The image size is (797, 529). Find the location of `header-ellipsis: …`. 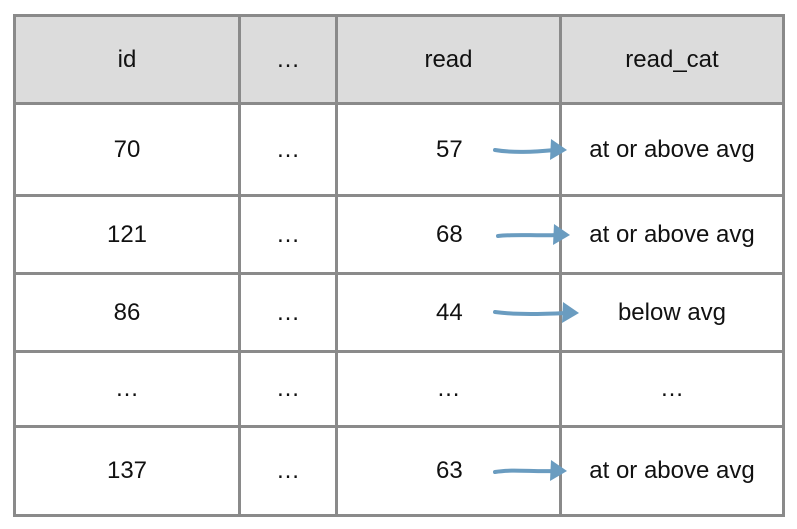

header-ellipsis: … is located at coordinates (288, 59).